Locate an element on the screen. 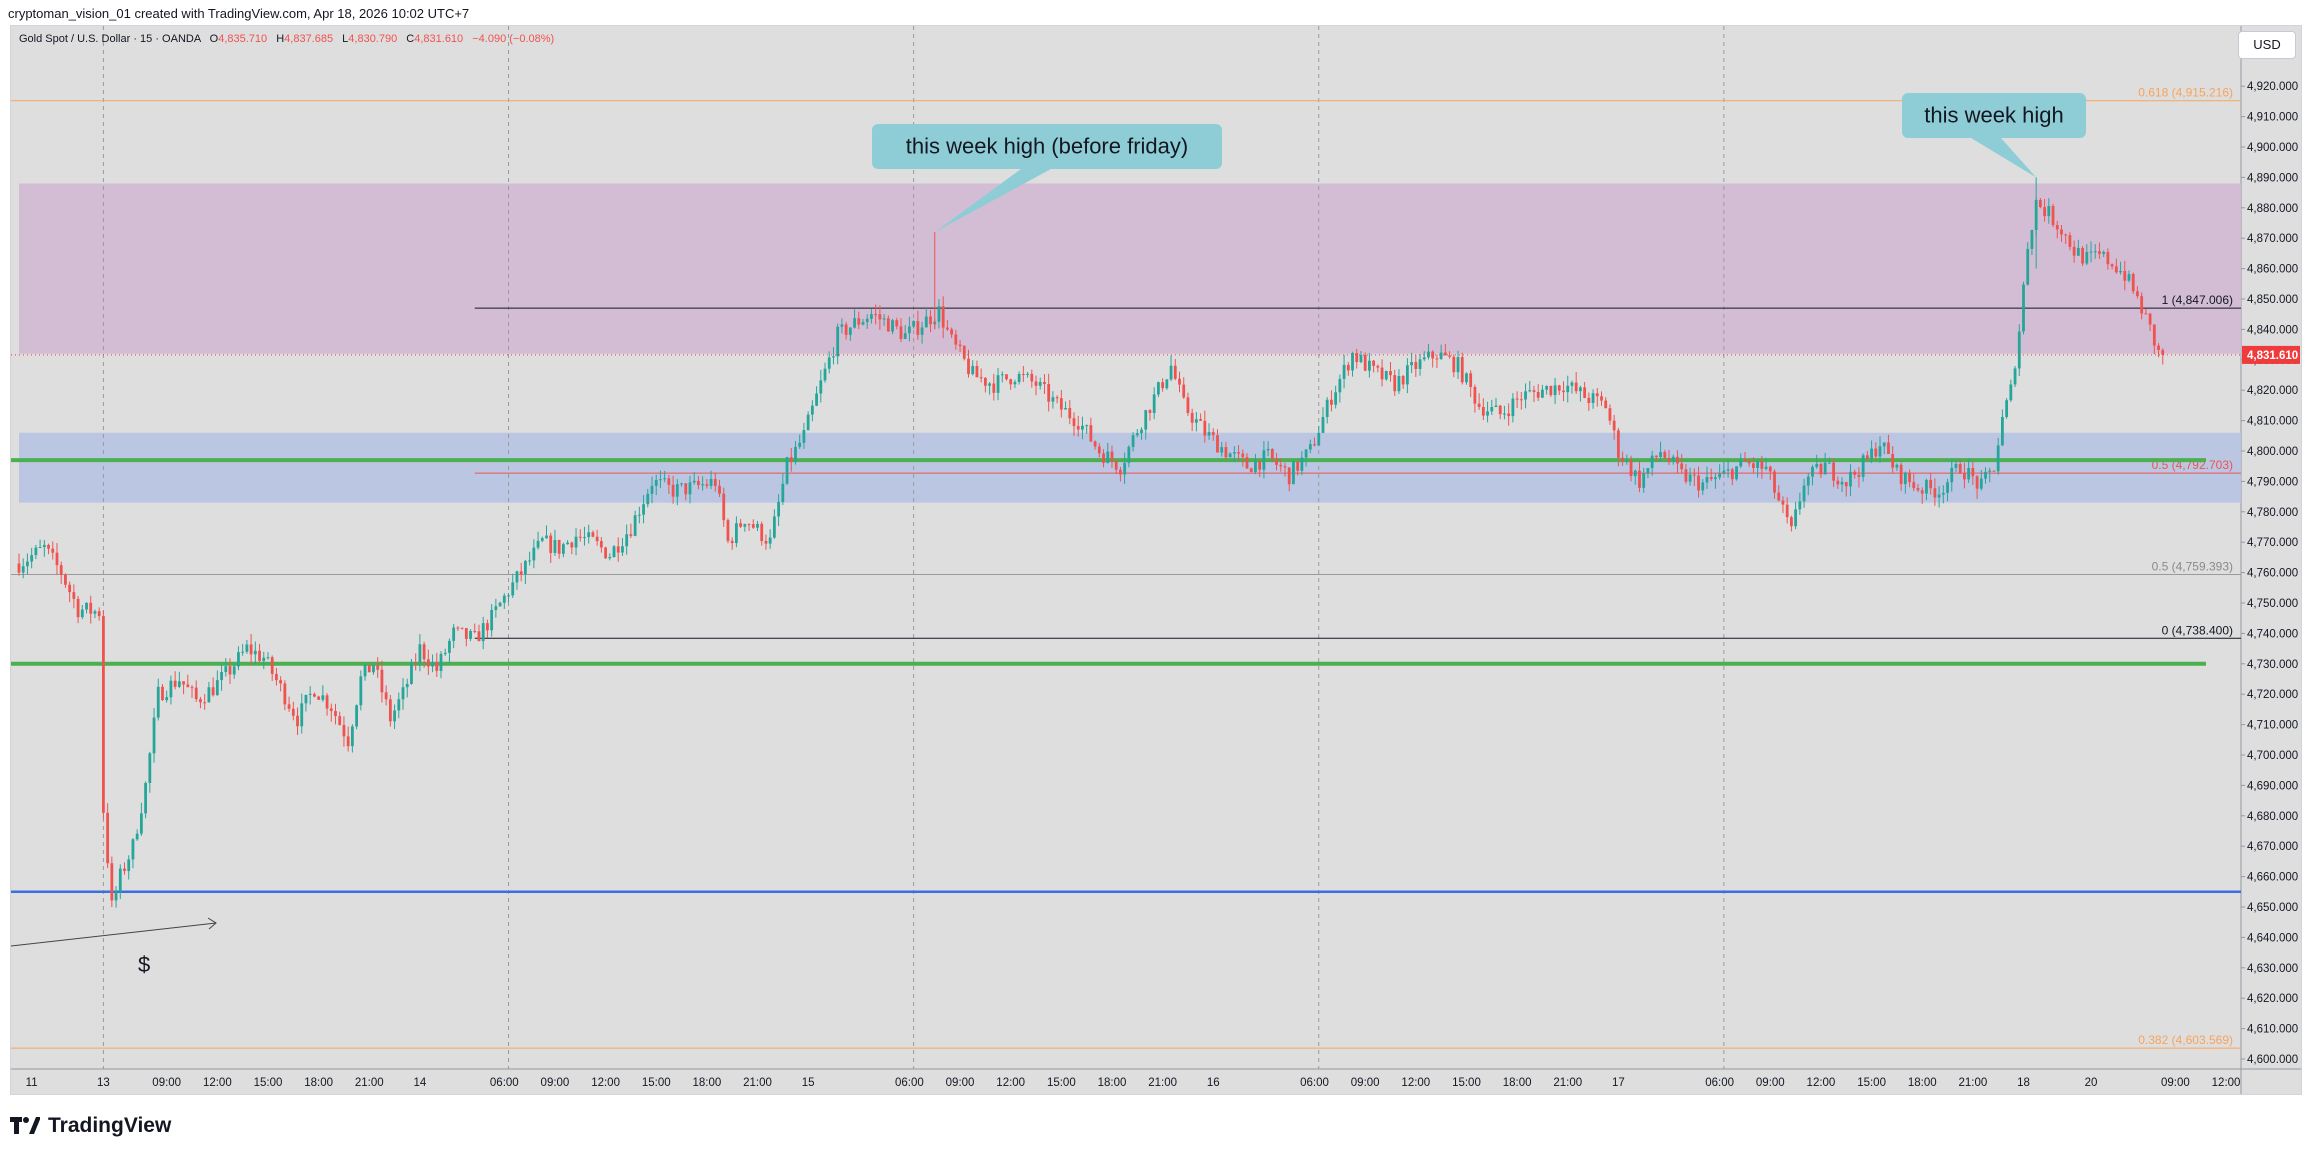 Image resolution: width=2315 pixels, height=1155 pixels. tradingview-logo-icon is located at coordinates (25, 1125).